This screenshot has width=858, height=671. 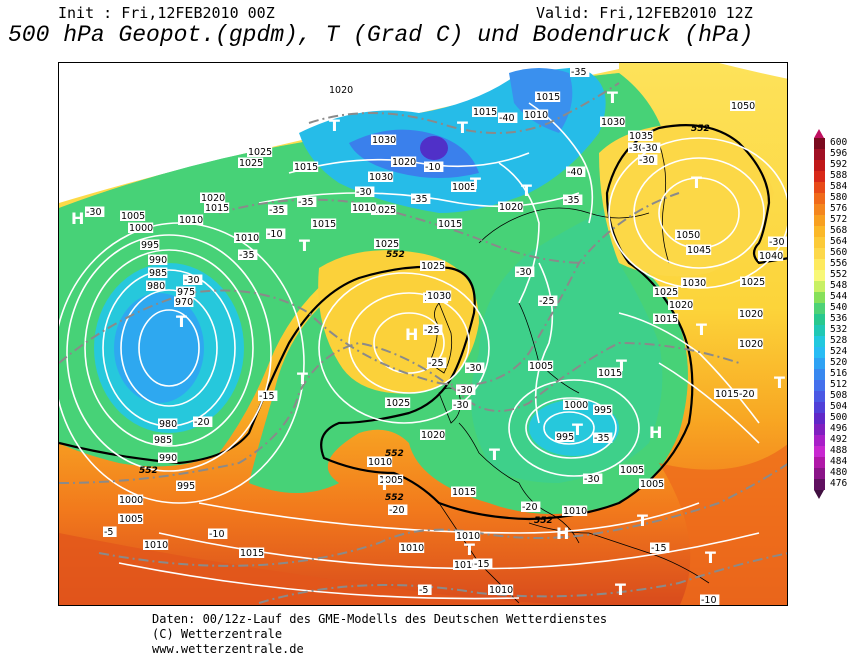 What do you see at coordinates (159, 348) in the screenshot?
I see `atlantic-low-core` at bounding box center [159, 348].